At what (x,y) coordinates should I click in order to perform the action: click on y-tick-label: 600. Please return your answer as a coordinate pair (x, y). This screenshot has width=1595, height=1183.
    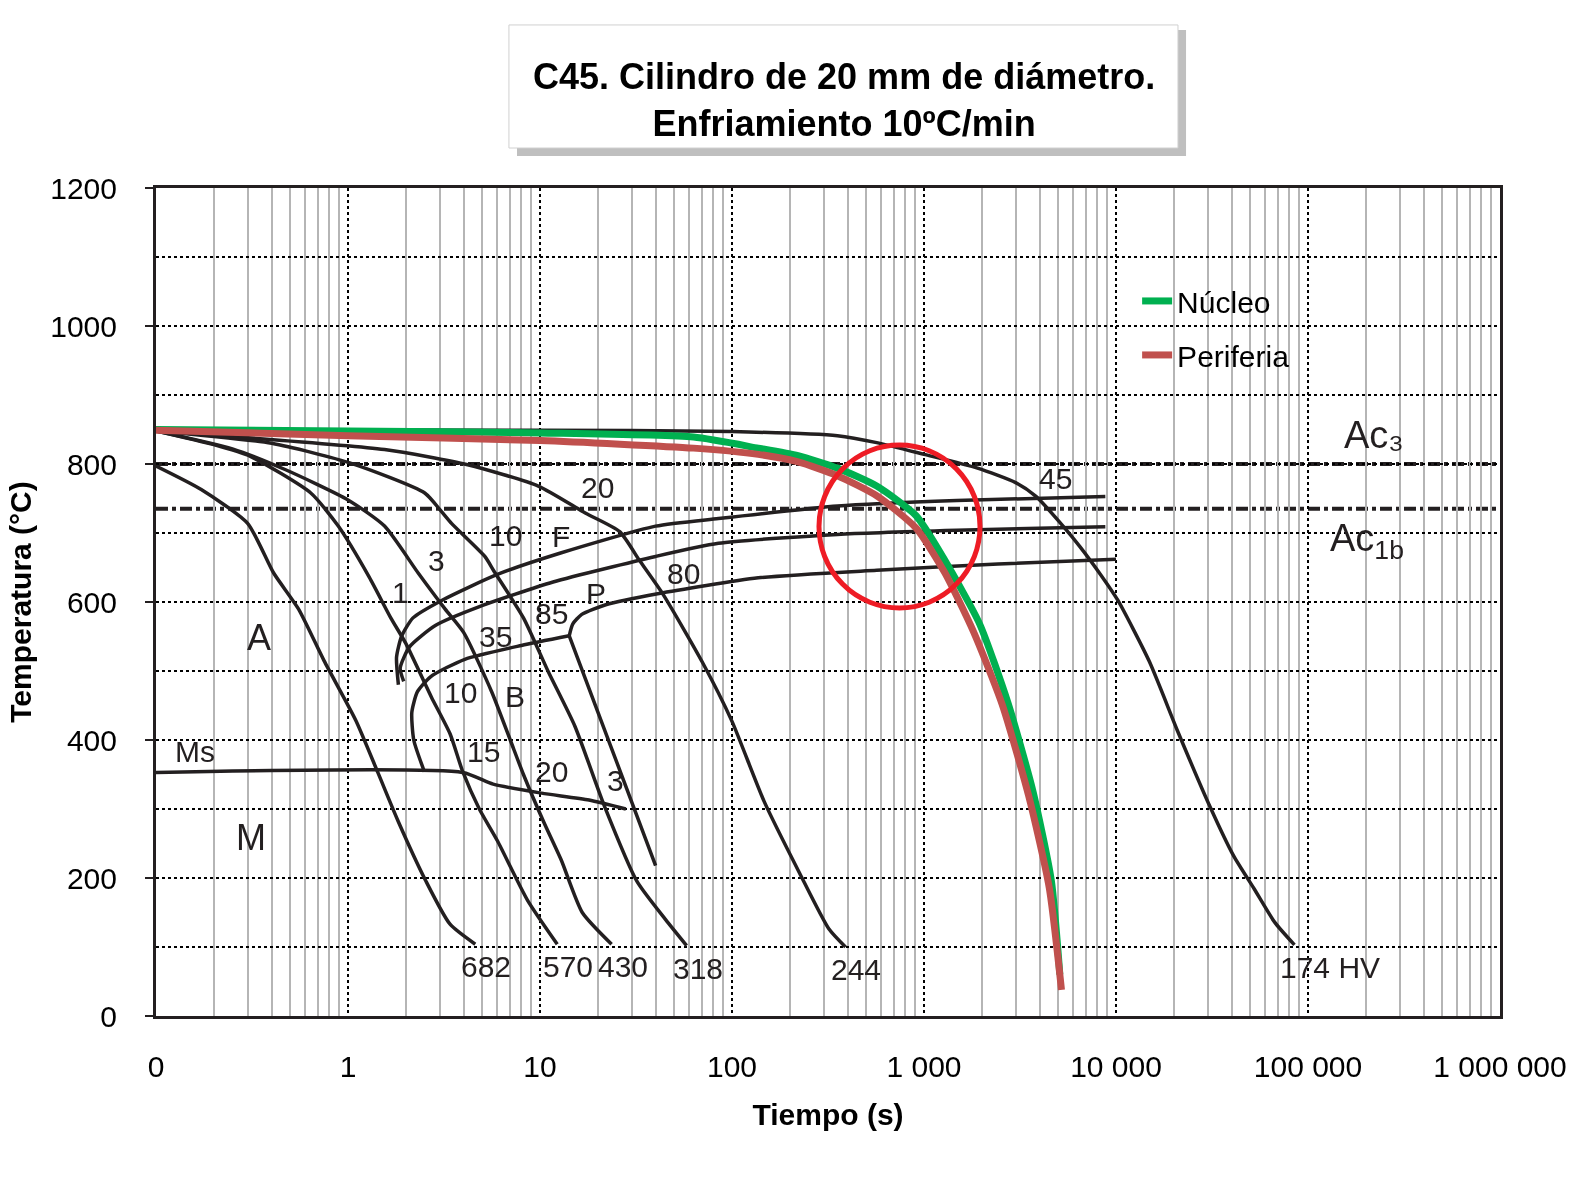
    Looking at the image, I should click on (91, 602).